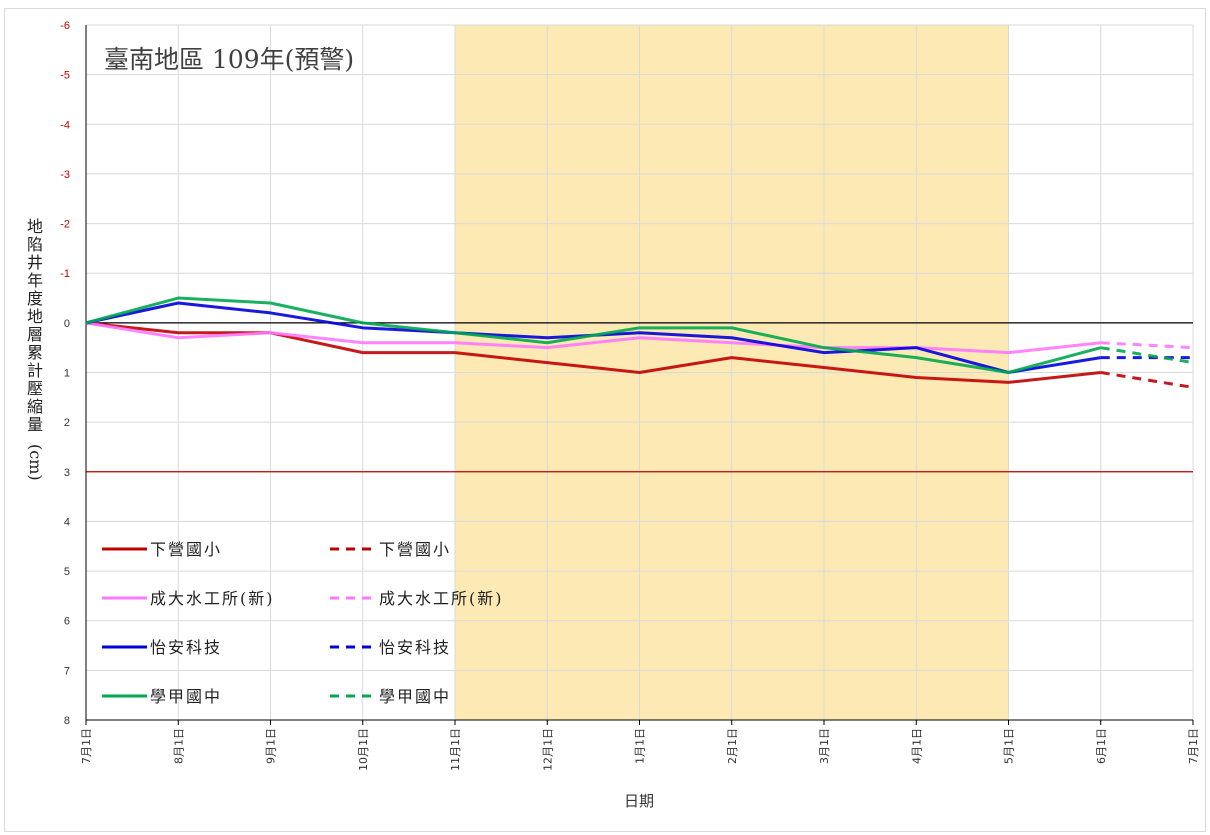 This screenshot has height=835, width=1210. I want to click on y-axis-label-char: 縮, so click(34, 406).